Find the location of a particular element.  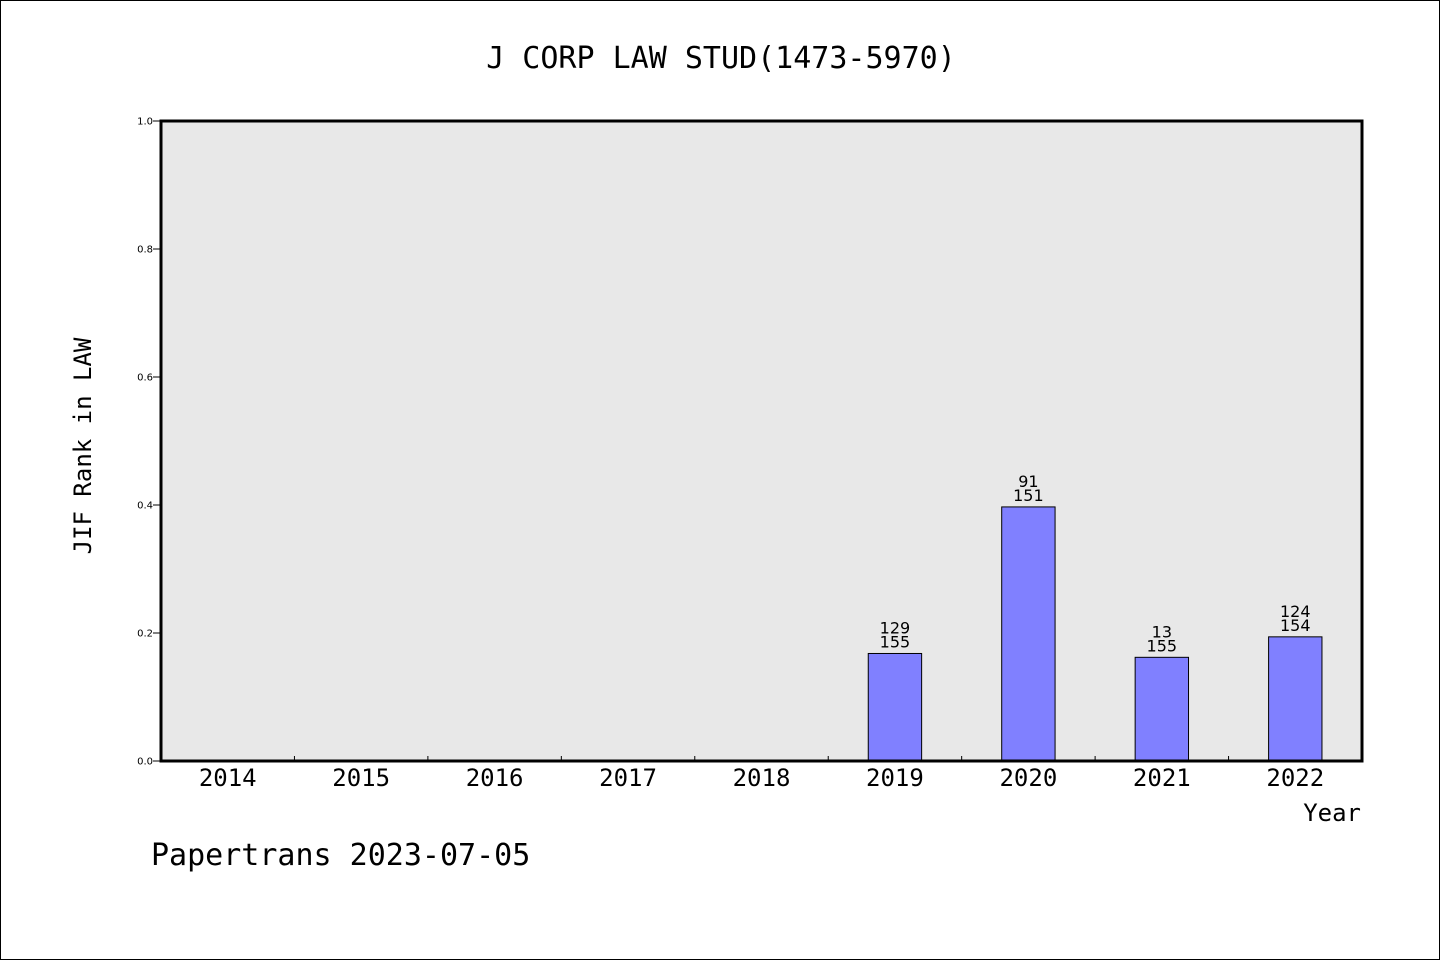

x-axis-label: Year is located at coordinates (1332, 813).